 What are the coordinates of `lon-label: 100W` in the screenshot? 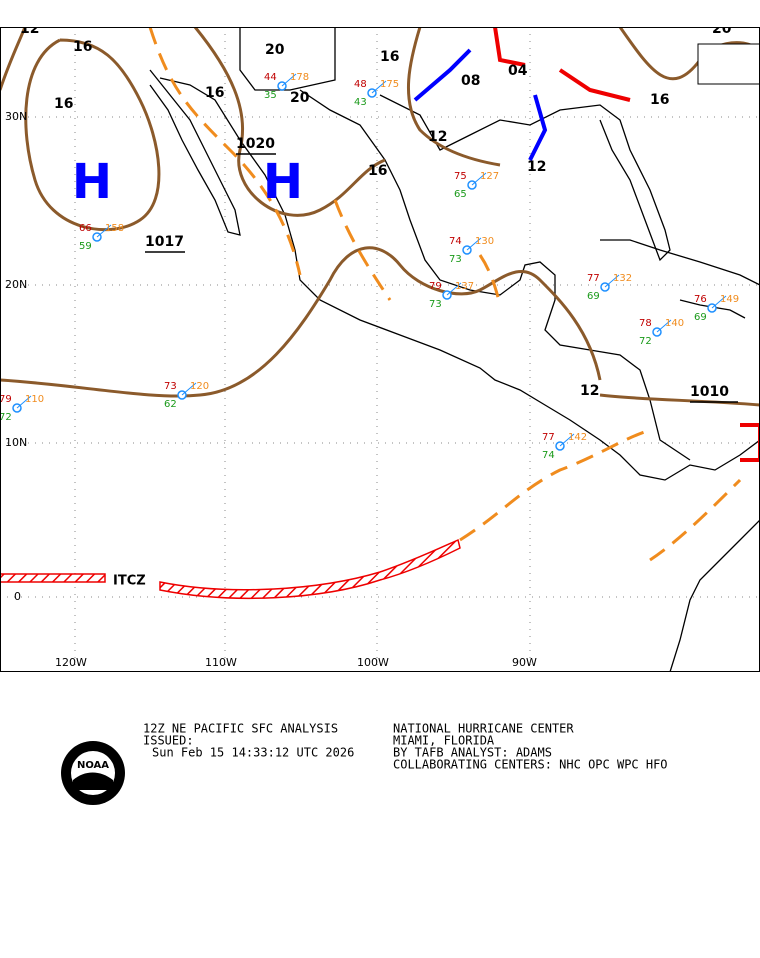 It's located at (373, 662).